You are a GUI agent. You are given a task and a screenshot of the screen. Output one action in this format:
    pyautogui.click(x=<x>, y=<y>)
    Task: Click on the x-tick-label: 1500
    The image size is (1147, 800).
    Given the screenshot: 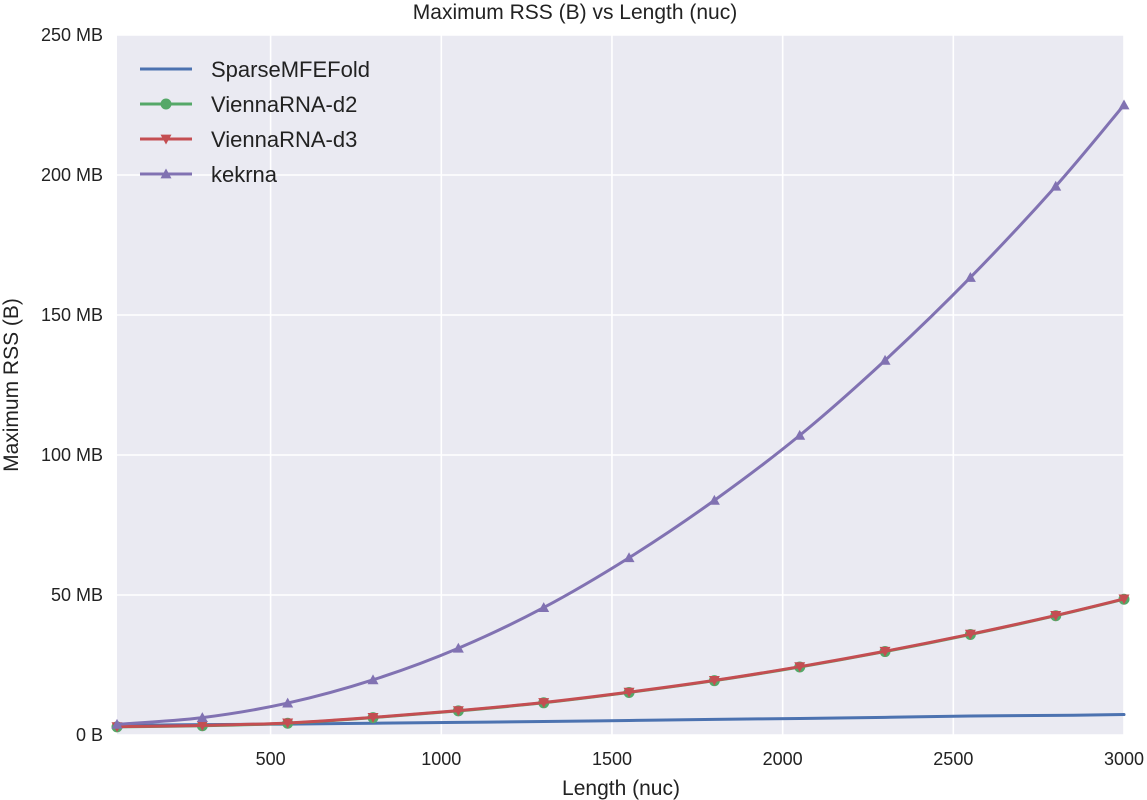 What is the action you would take?
    pyautogui.click(x=612, y=759)
    